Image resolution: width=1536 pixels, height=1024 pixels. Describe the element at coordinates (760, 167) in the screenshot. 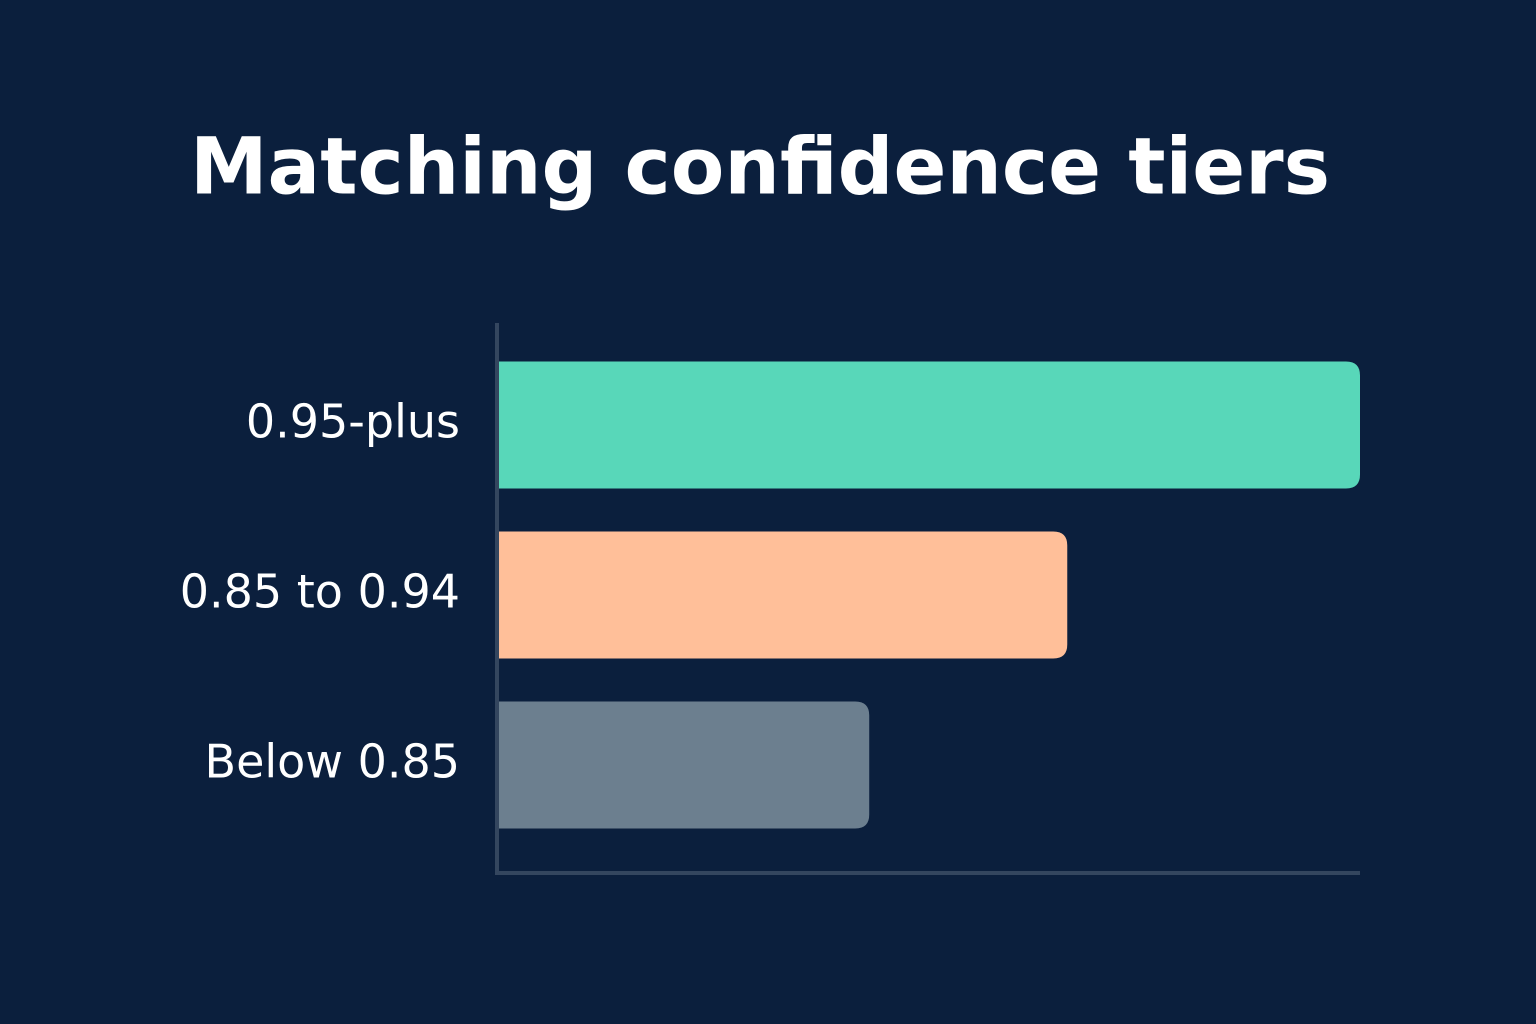

I see `chart-title: Matching confidence tiers` at that location.